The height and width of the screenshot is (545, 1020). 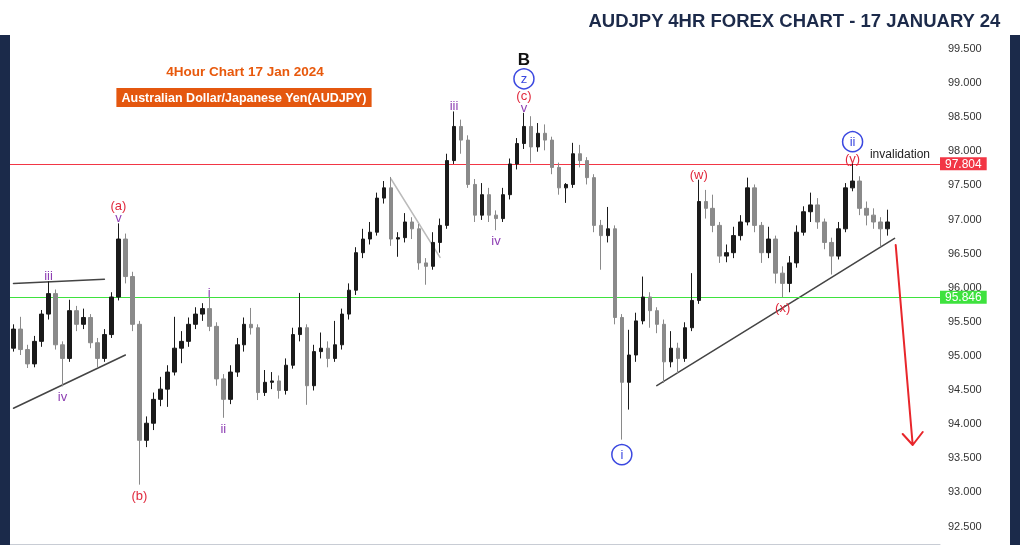 I want to click on annotation: (w), so click(x=698, y=174).